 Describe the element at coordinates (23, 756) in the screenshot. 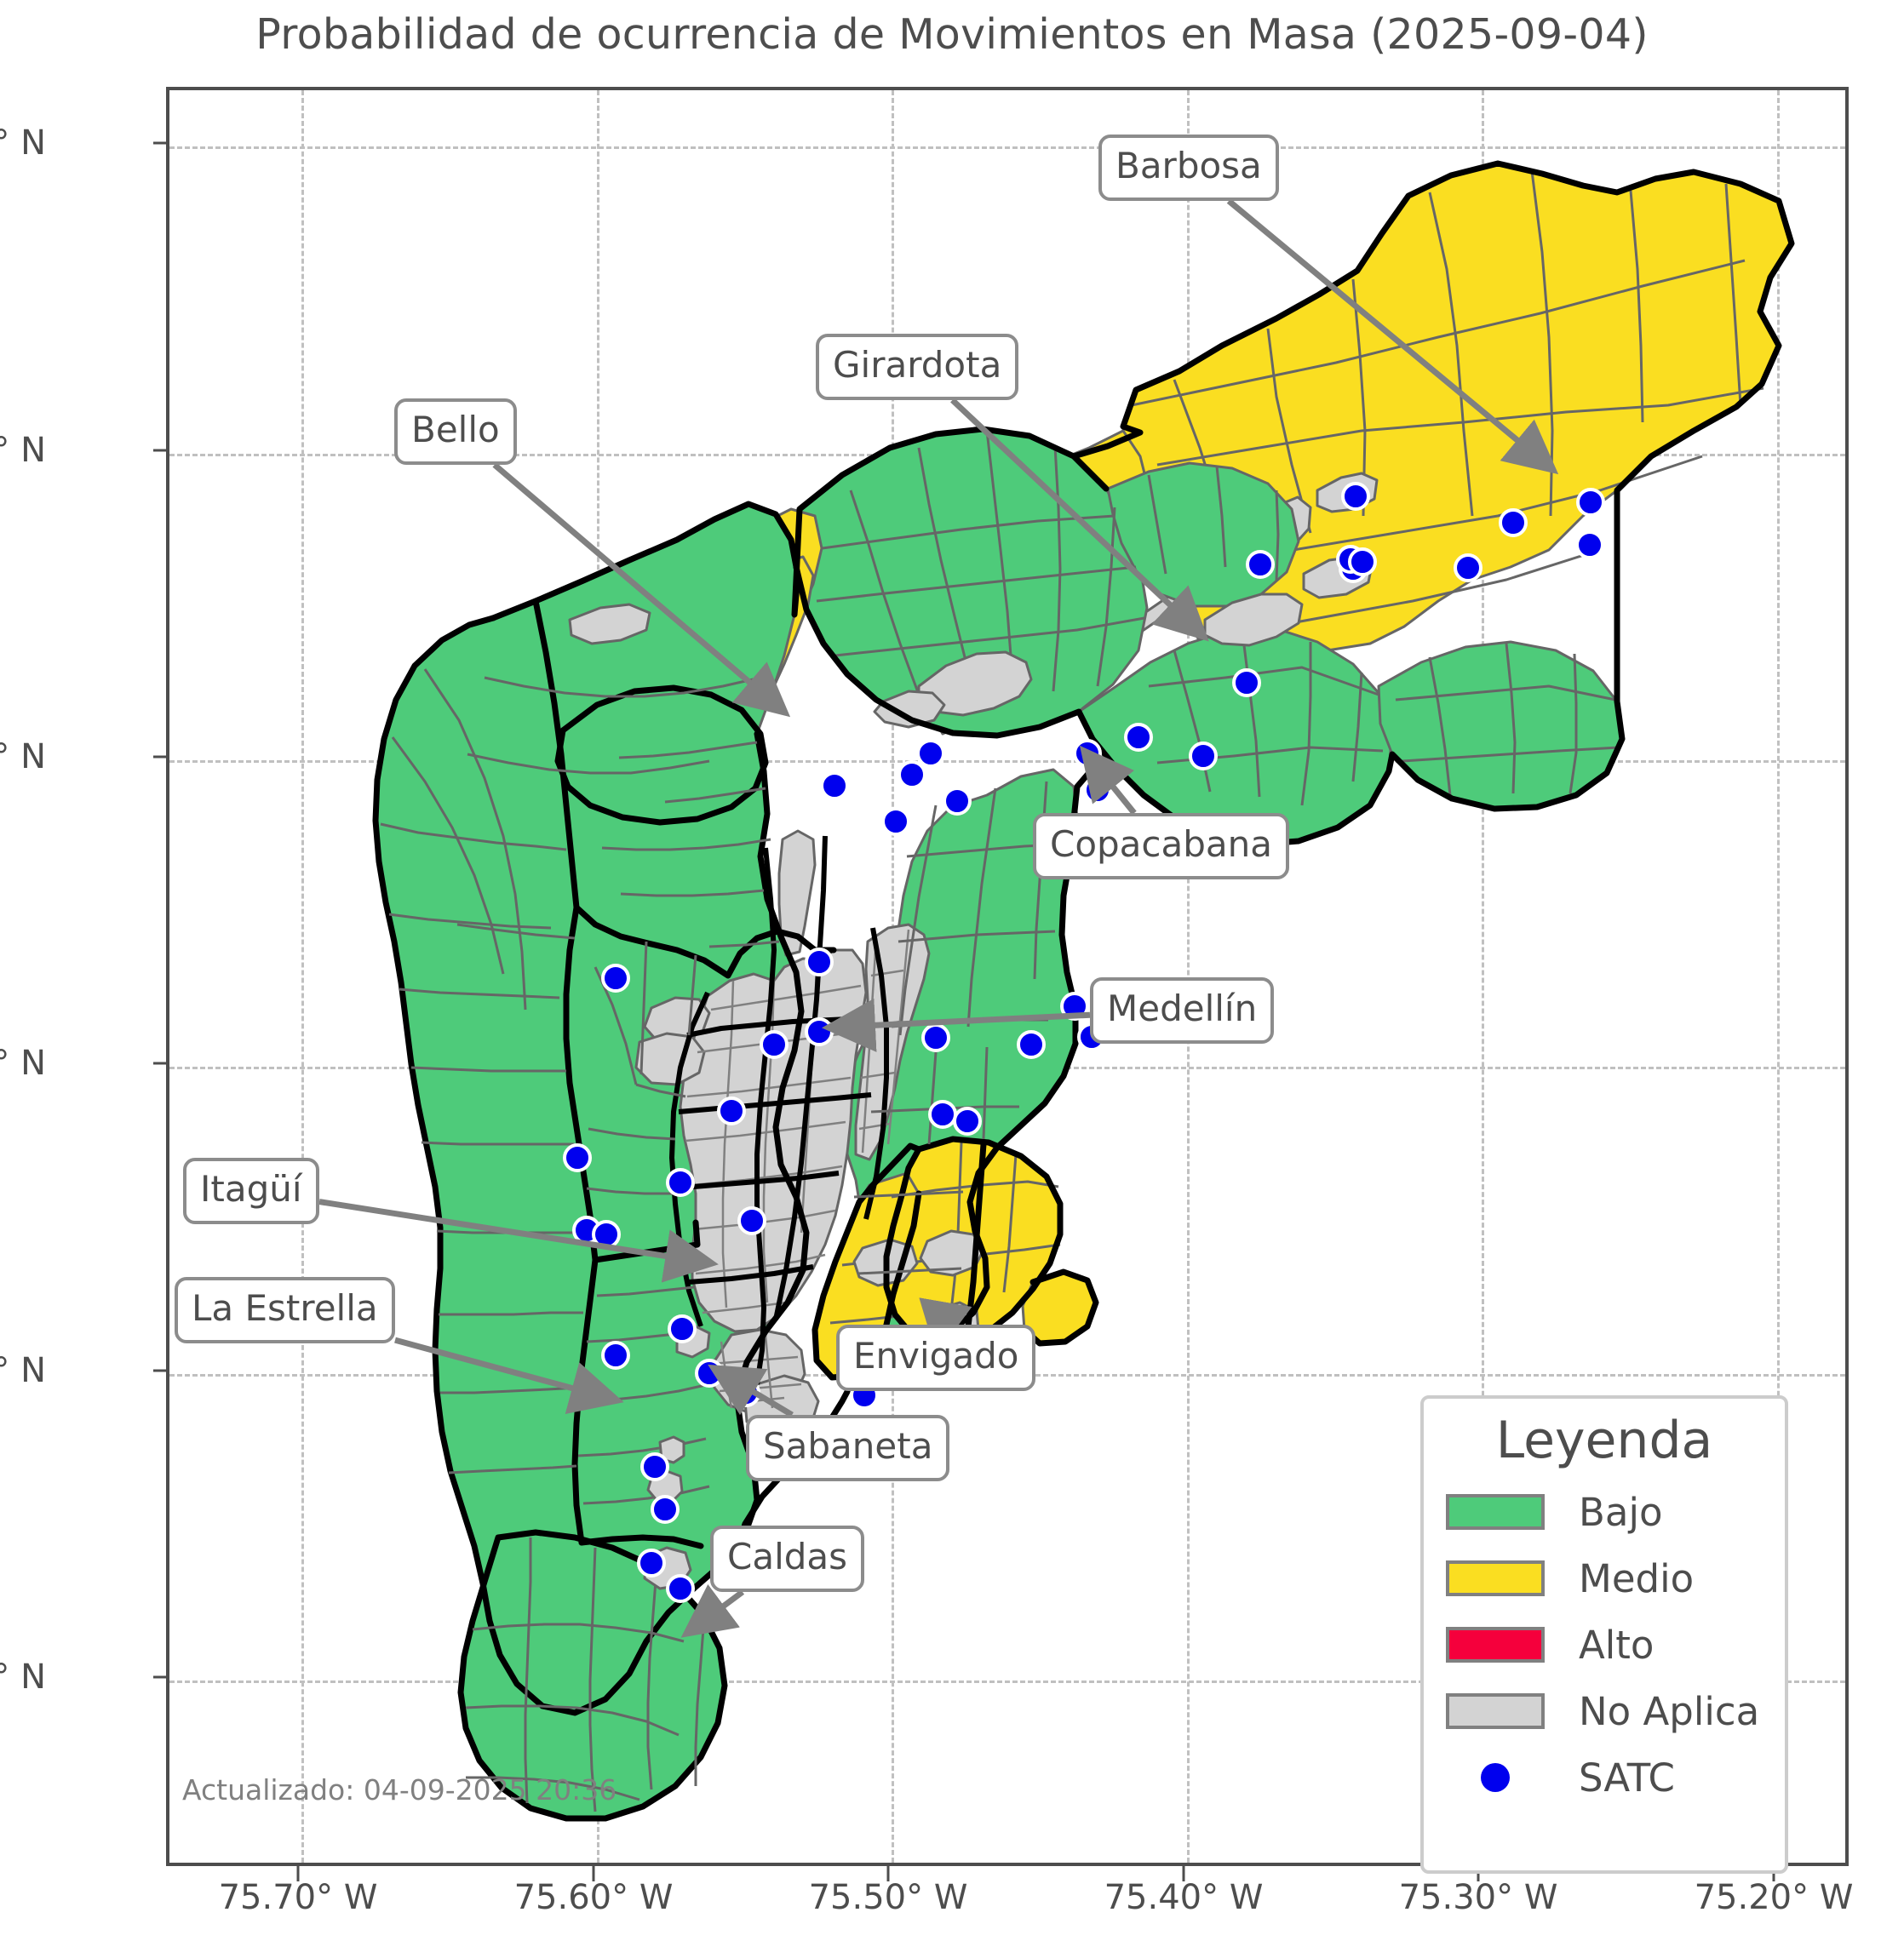

I see `ytick-label: 6.30° N` at that location.